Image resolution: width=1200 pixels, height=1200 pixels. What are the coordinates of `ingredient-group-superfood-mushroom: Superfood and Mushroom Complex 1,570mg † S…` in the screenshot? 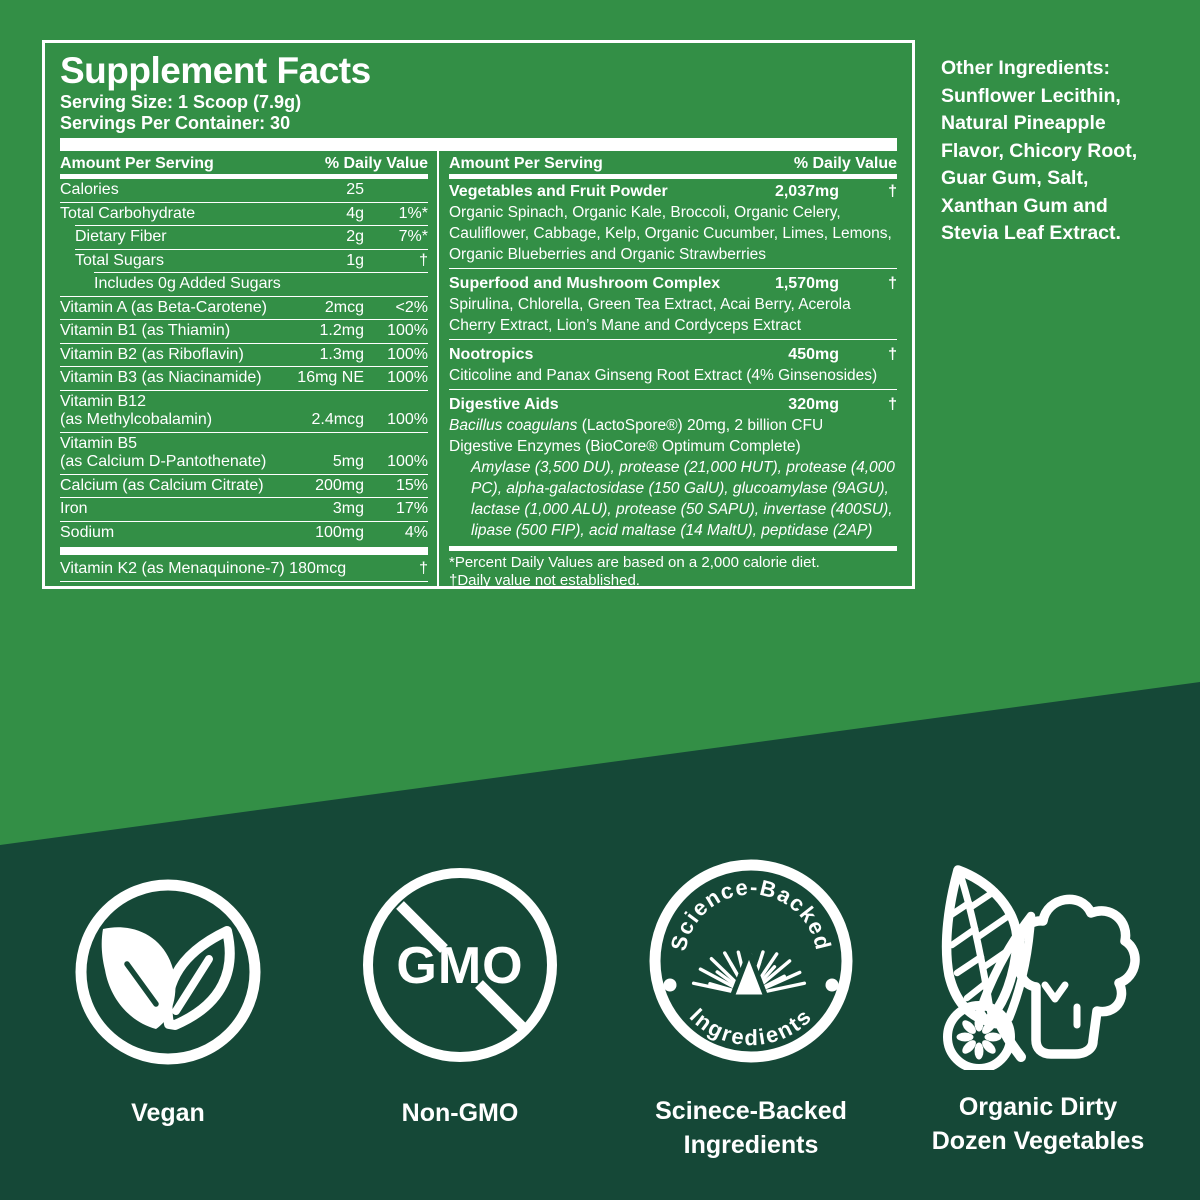 It's located at (673, 304).